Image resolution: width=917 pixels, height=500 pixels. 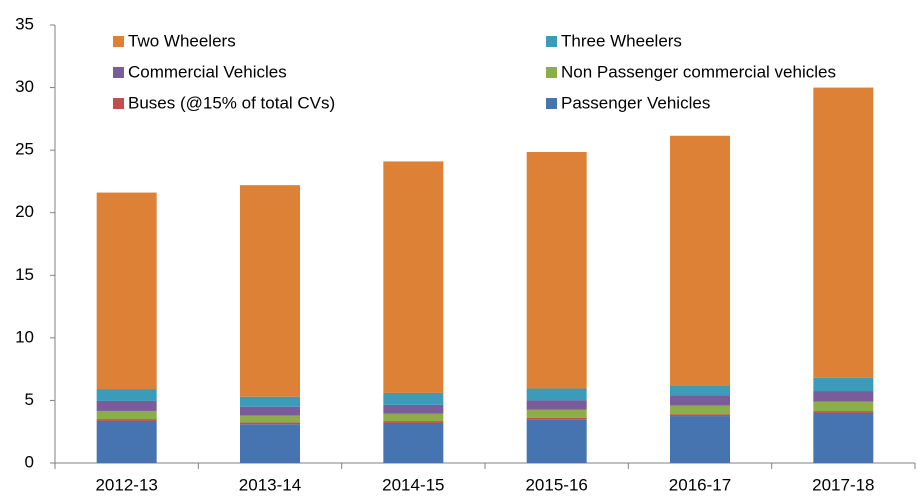 I want to click on y-tick-label: 10, so click(x=24, y=336).